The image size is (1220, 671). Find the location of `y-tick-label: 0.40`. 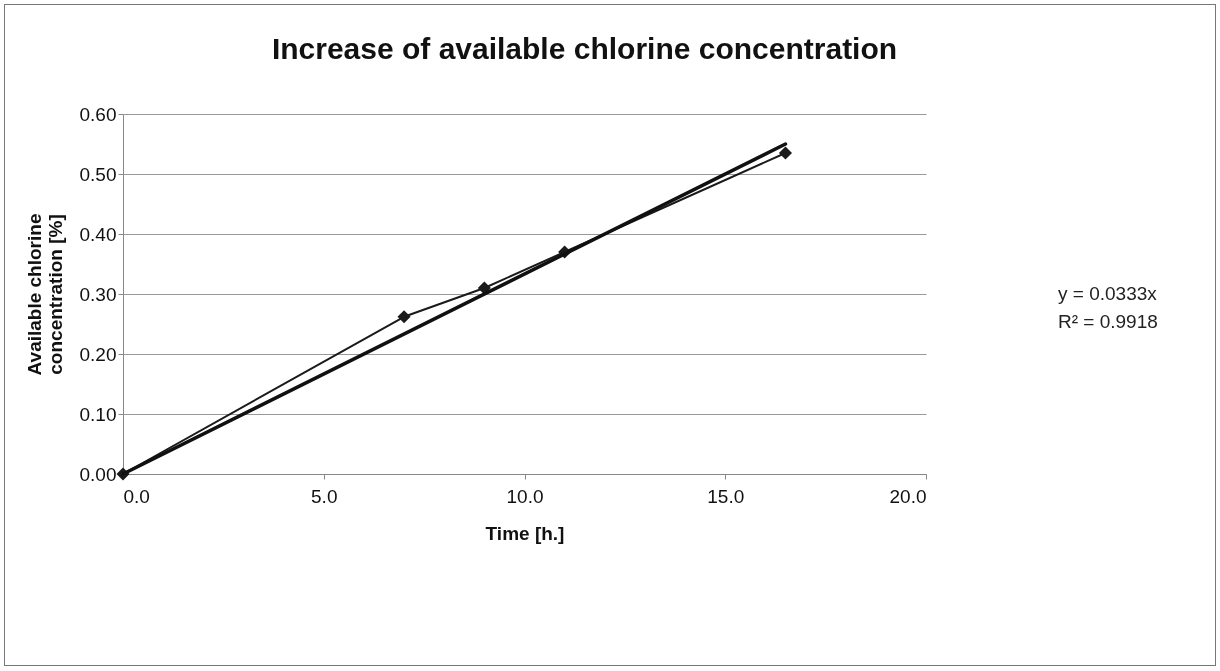

y-tick-label: 0.40 is located at coordinates (98, 234).